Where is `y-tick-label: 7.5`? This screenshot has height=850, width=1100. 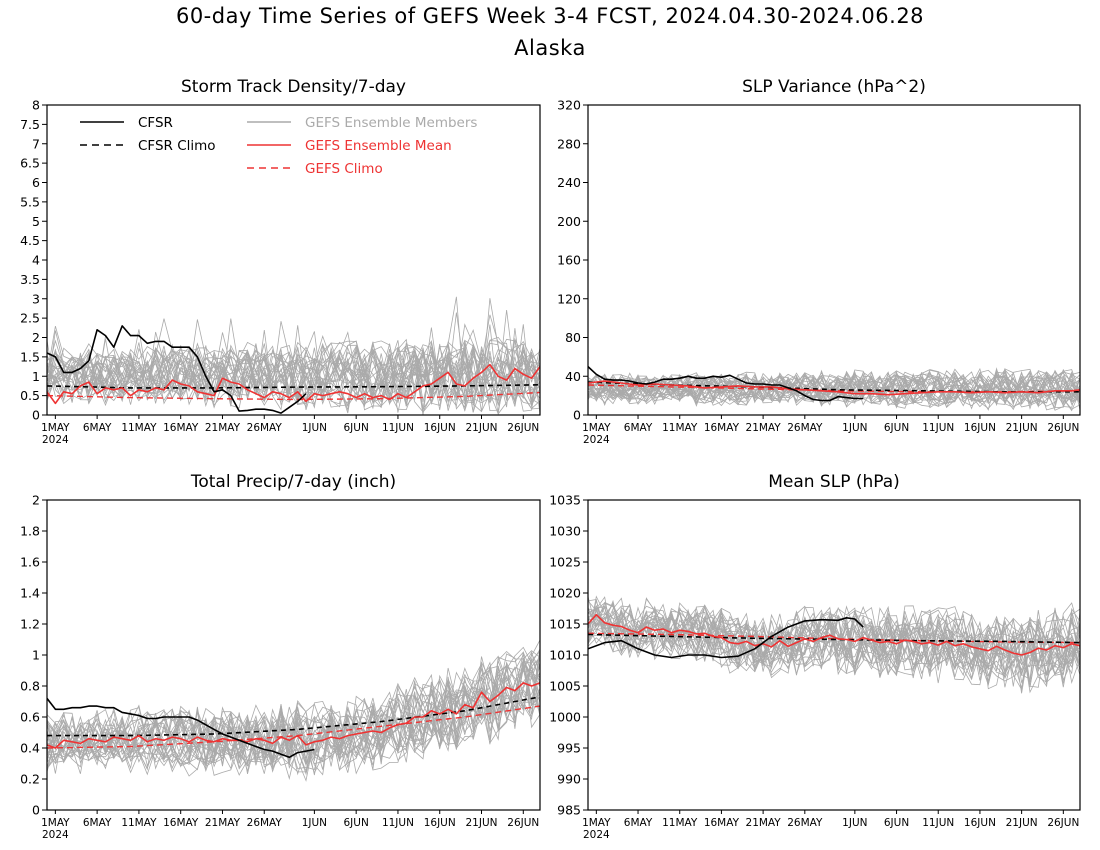
y-tick-label: 7.5 is located at coordinates (30, 124).